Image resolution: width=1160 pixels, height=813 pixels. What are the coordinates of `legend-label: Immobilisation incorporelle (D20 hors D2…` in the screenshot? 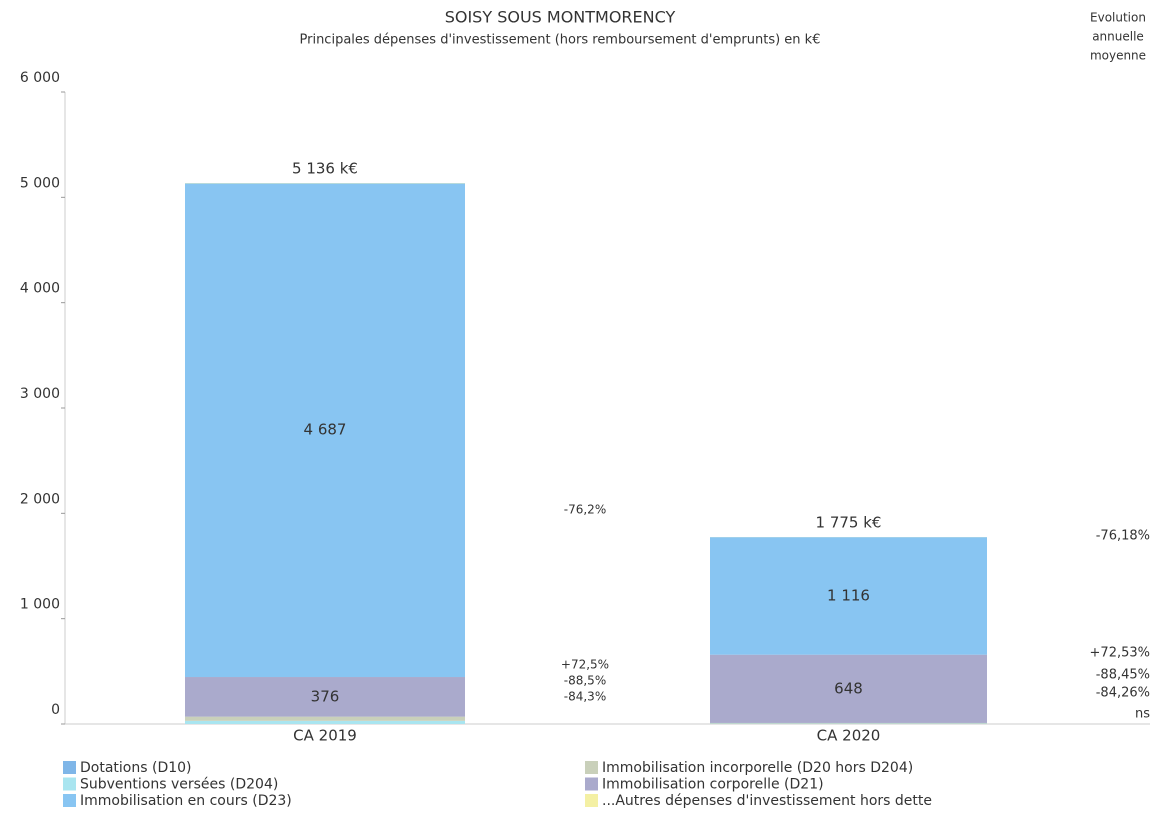 It's located at (757, 768).